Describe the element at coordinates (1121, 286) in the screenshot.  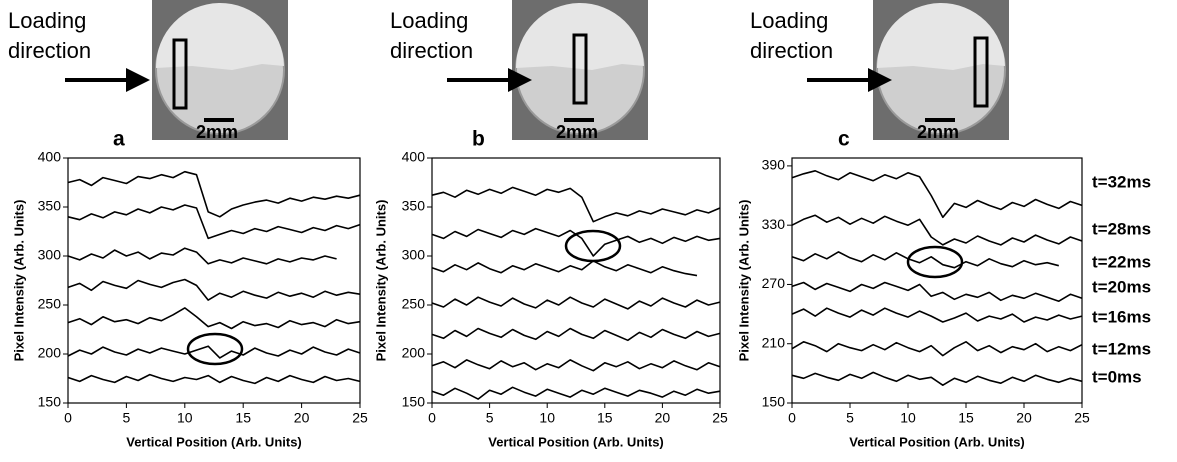
I see `series-label: t=20ms` at that location.